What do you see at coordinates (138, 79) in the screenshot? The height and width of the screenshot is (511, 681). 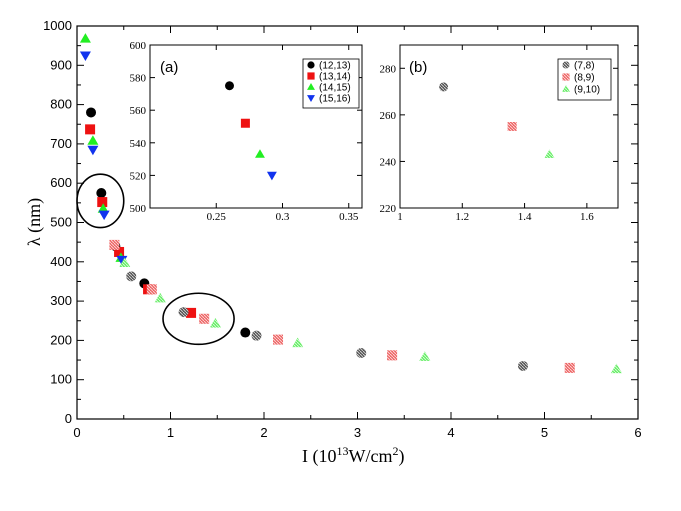 I see `inset-y-tick-label: 580` at bounding box center [138, 79].